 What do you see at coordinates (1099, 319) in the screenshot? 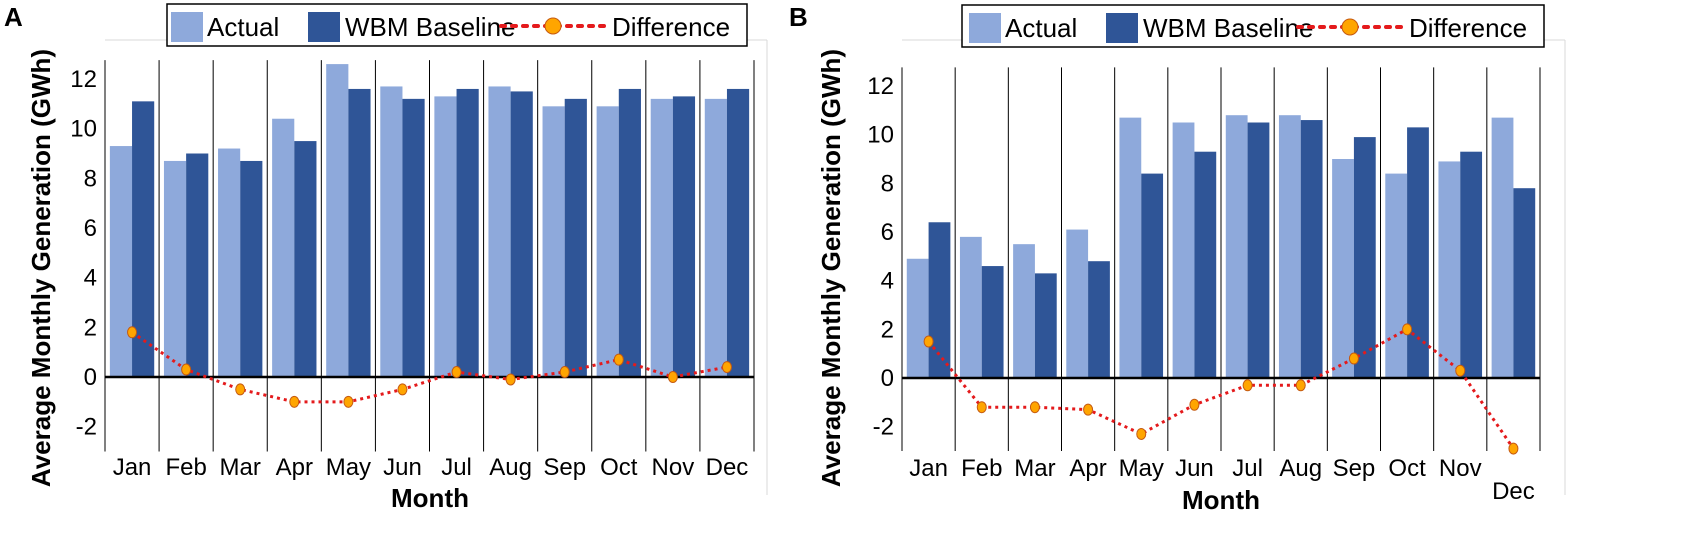
I see `chart-b-bar-baseline-apr` at bounding box center [1099, 319].